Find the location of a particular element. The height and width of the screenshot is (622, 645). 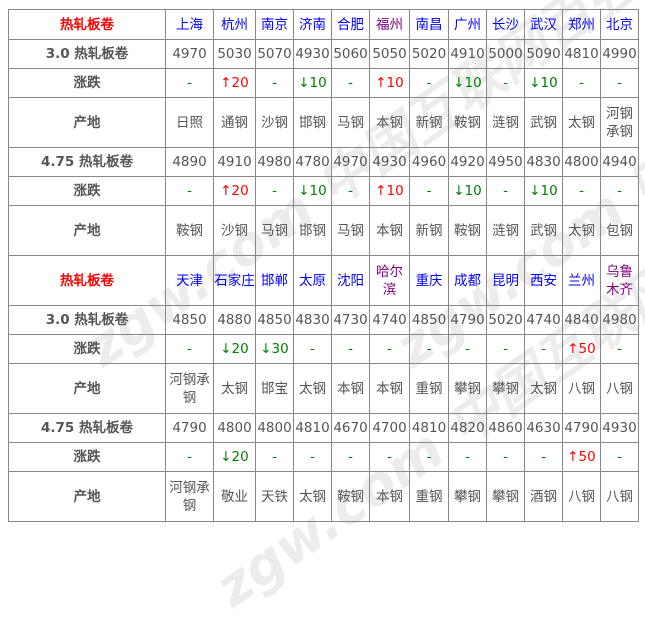

city-link: 北京 is located at coordinates (619, 24).